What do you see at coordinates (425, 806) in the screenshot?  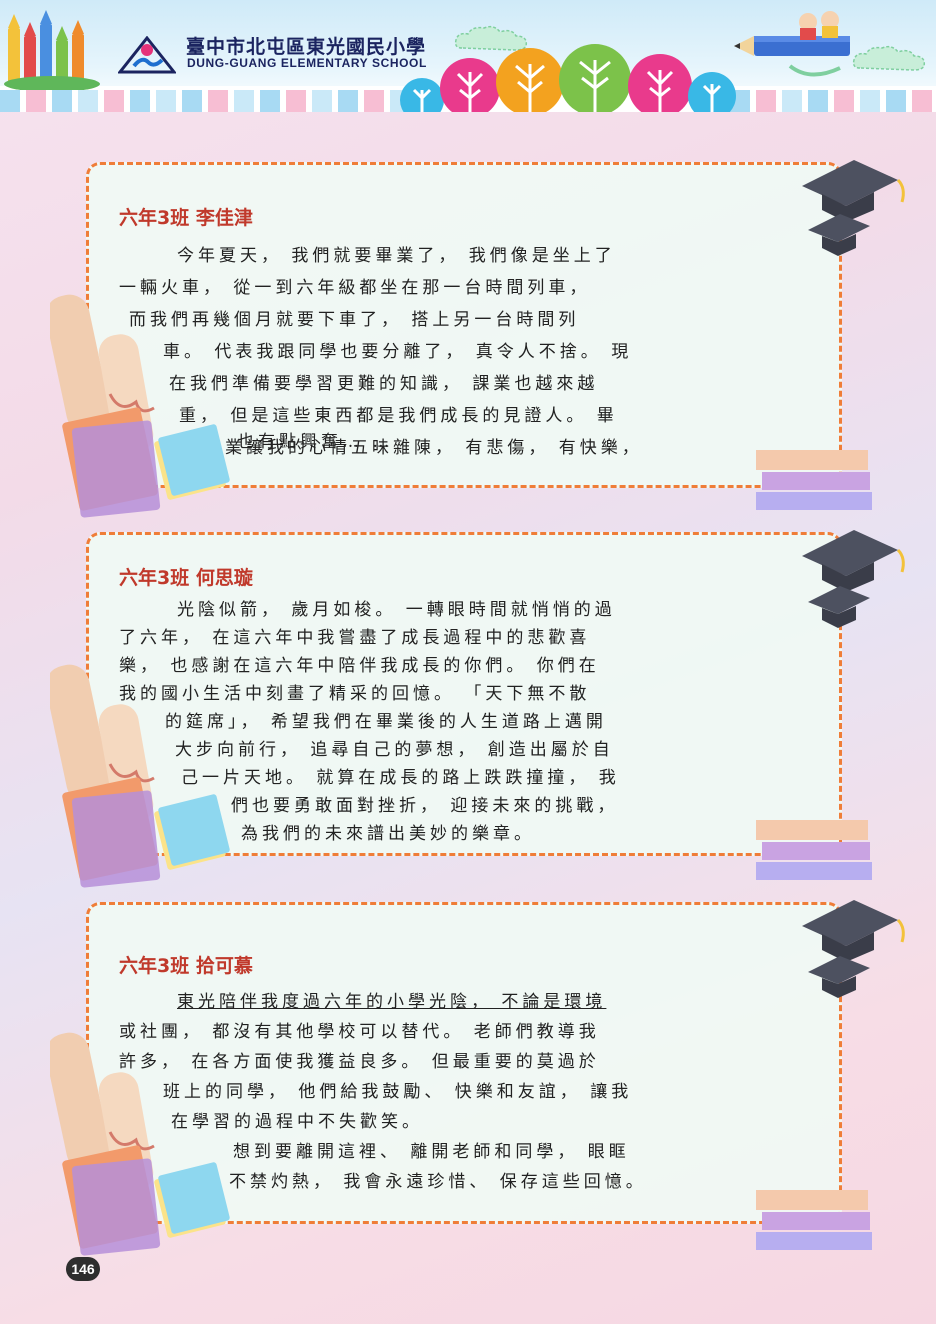 I see `essay-line: 們也要勇敢面對挫折， 迎接未來的挑戰，` at bounding box center [425, 806].